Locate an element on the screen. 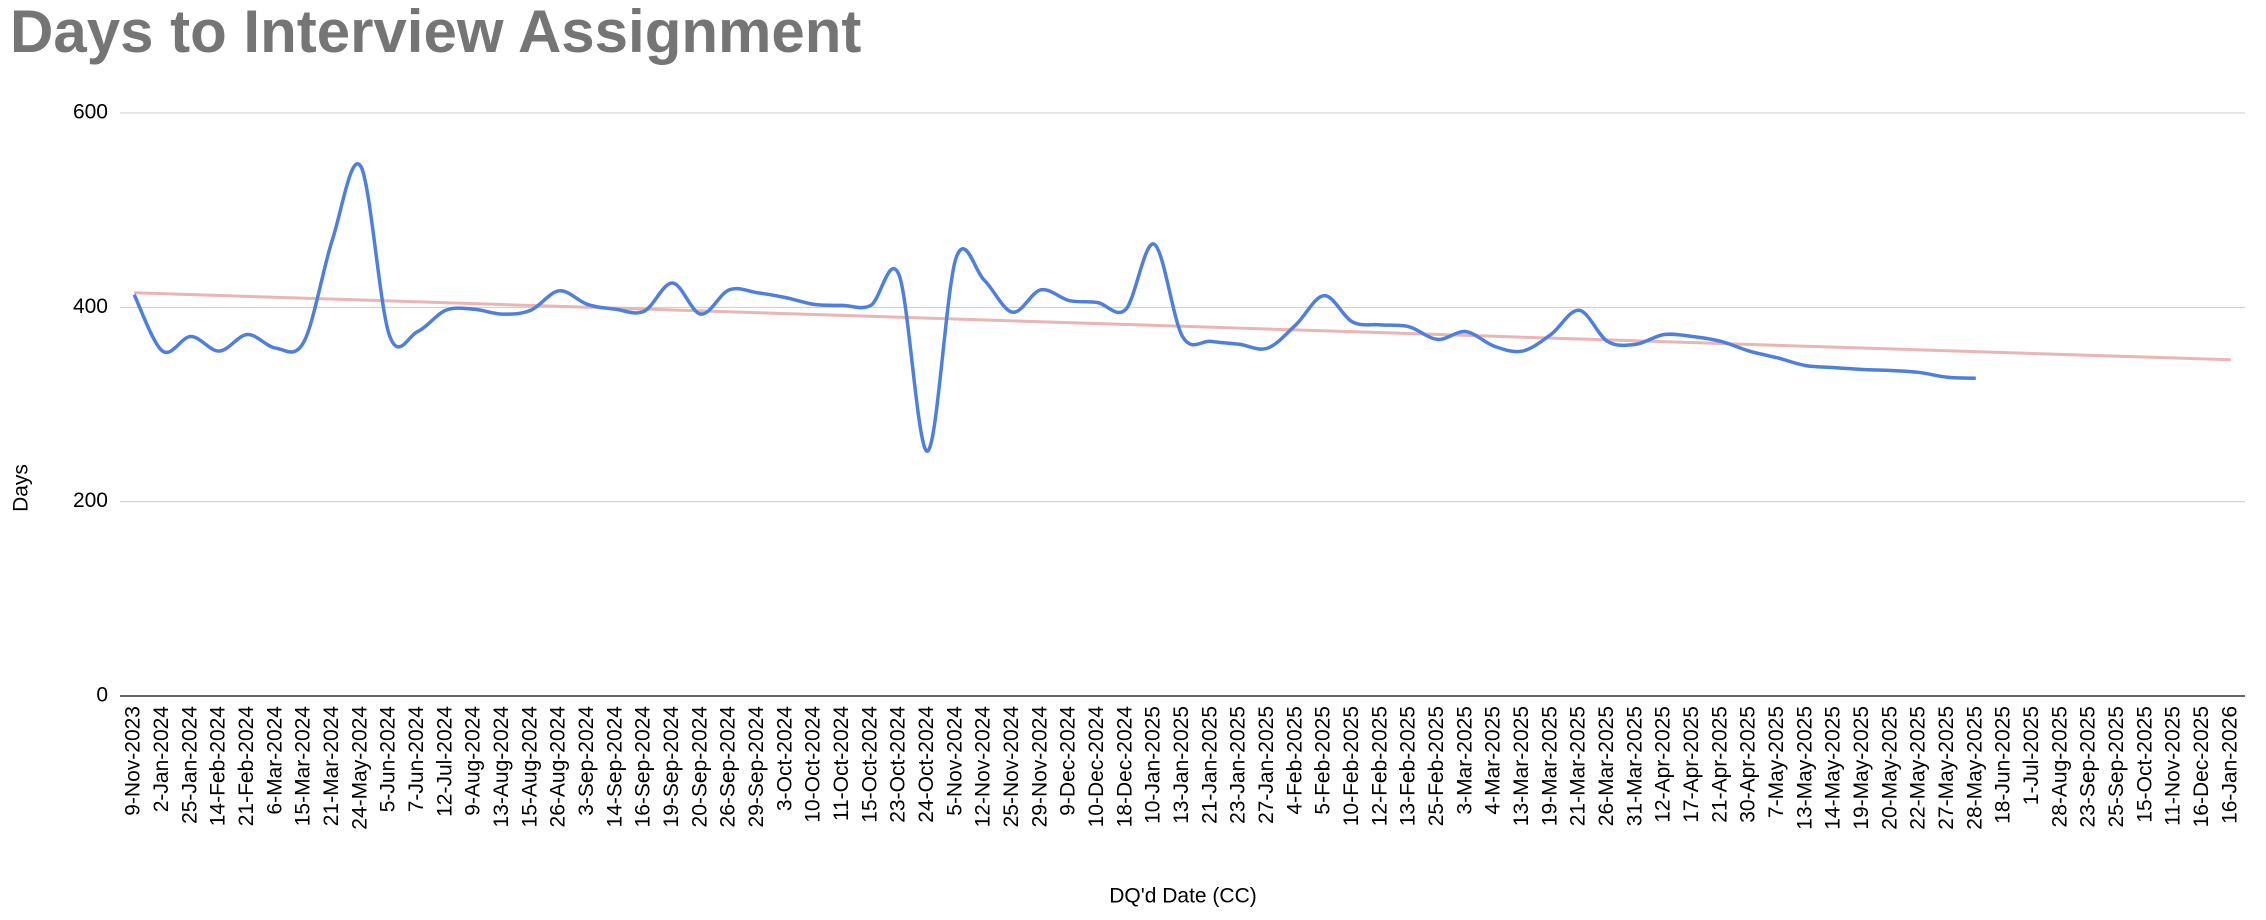 The image size is (2266, 920). x-tick-label: 26-Sep-2024 is located at coordinates (728, 767).